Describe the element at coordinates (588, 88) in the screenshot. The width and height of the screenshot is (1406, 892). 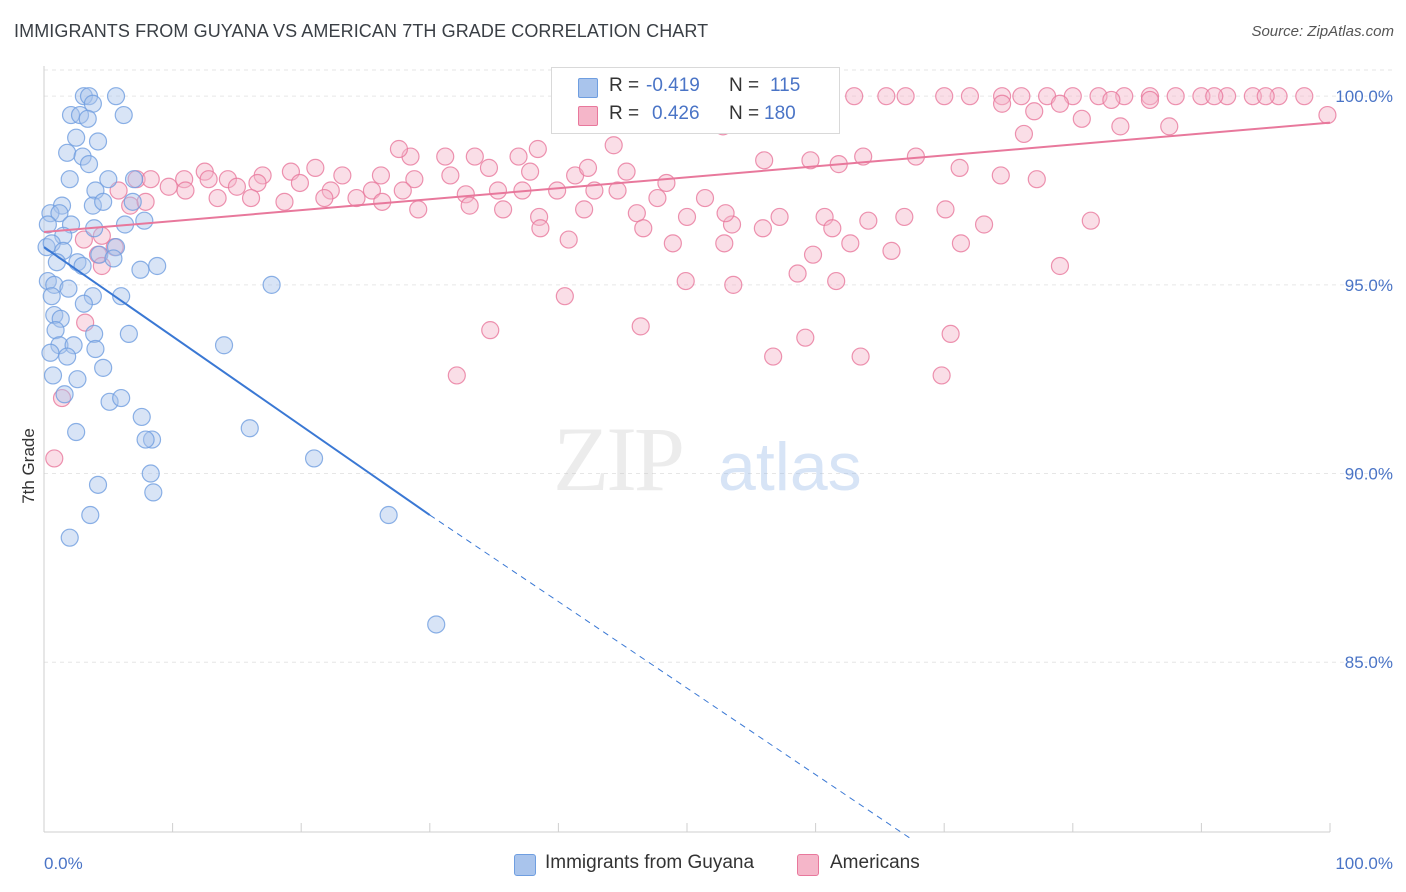
I see `legend-swatch-guyana` at that location.